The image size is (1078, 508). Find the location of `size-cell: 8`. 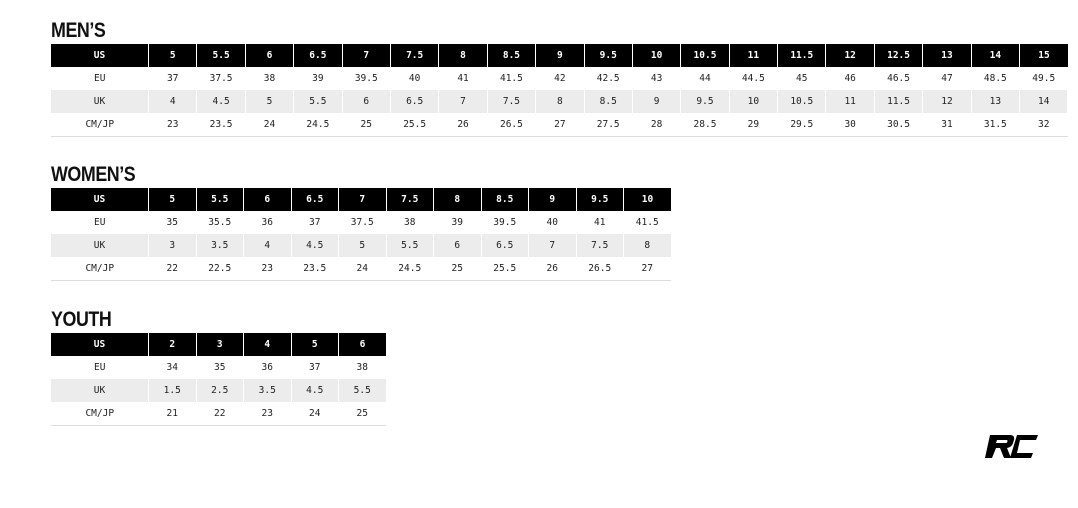

size-cell: 8 is located at coordinates (560, 101).